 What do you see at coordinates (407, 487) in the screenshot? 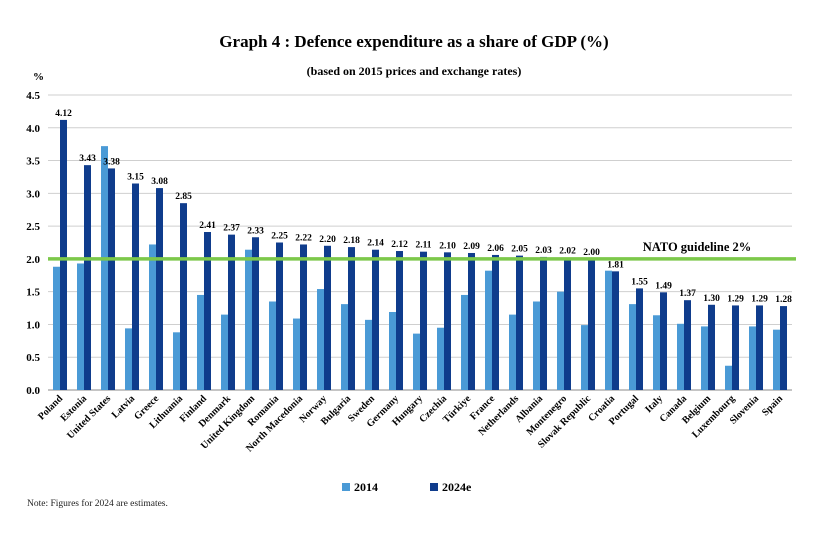
I see `legend: 2014 2024e` at bounding box center [407, 487].